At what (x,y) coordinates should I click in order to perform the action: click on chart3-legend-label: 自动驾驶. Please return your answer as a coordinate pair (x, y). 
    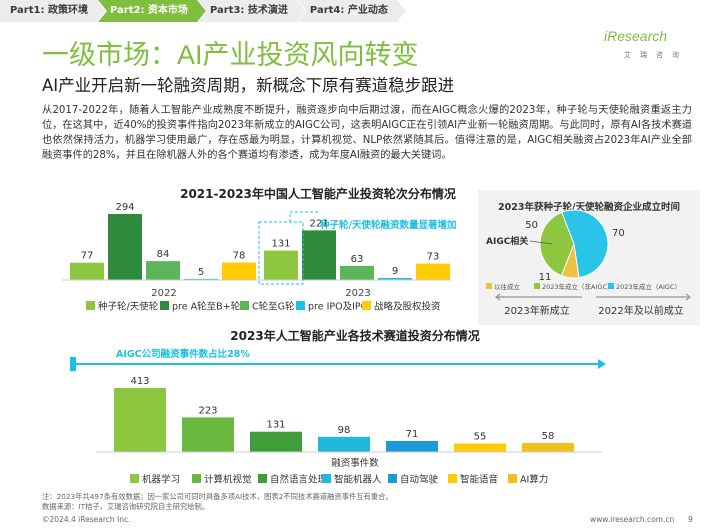
    Looking at the image, I should click on (419, 480).